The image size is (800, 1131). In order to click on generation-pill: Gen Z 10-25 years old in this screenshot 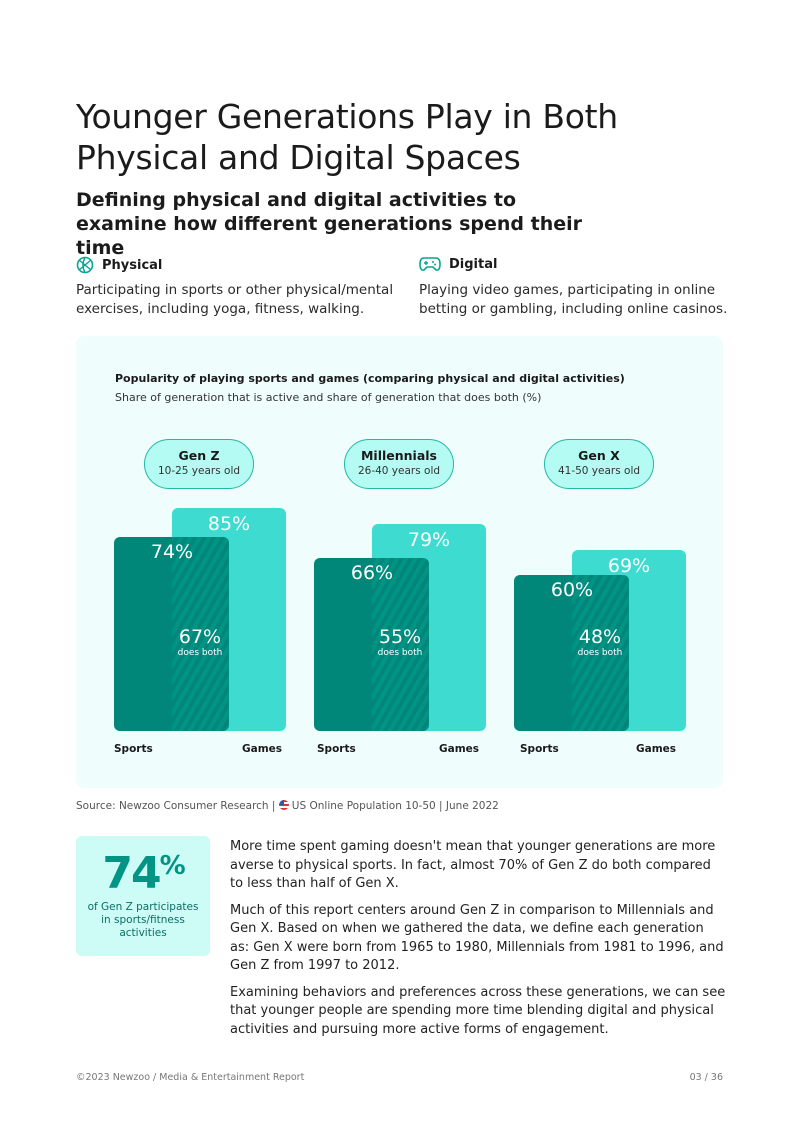, I will do `click(199, 464)`.